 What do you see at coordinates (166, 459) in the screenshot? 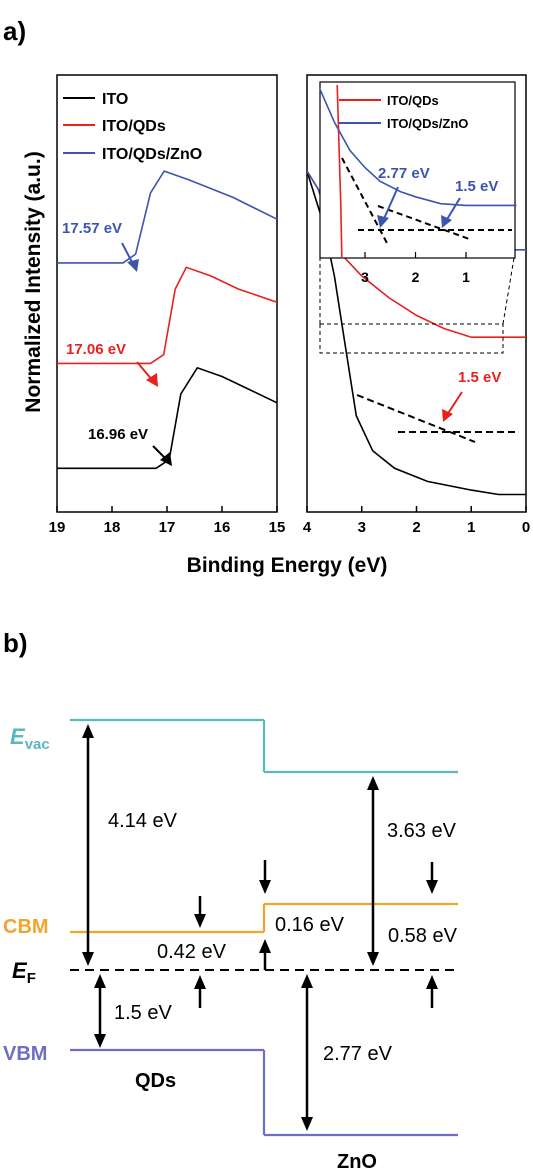
I see `arrowhead-ito-cutoff` at bounding box center [166, 459].